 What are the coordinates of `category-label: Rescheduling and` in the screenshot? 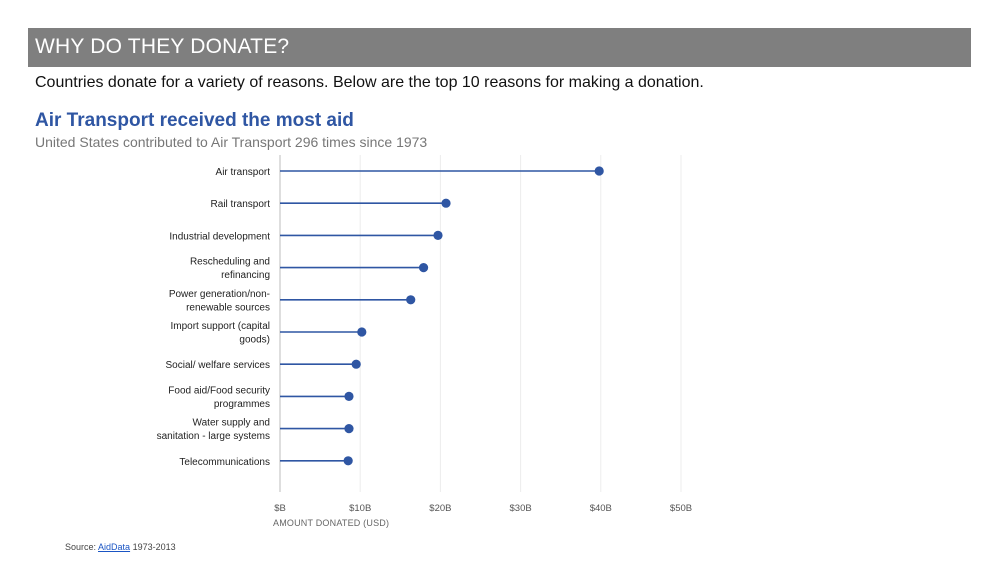 It's located at (230, 262).